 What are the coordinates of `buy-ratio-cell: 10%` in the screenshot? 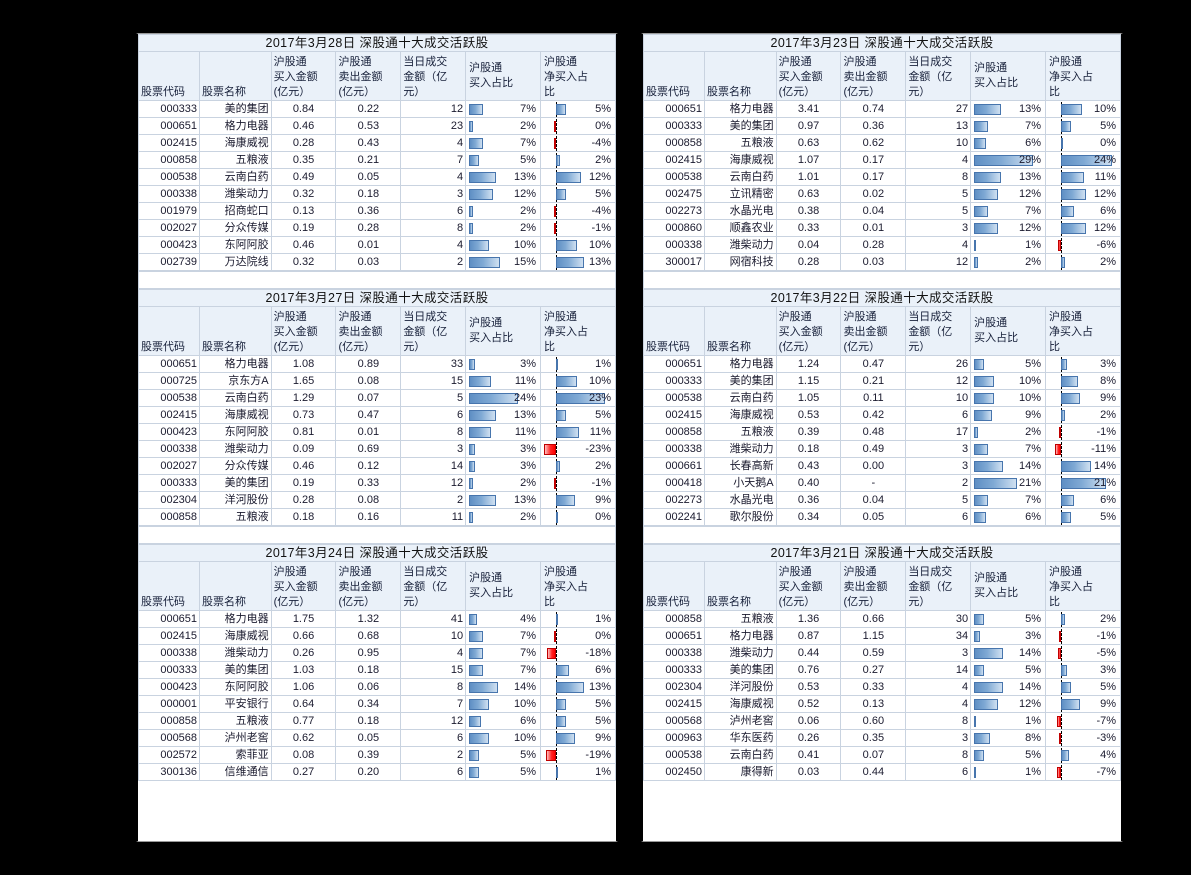 It's located at (503, 245).